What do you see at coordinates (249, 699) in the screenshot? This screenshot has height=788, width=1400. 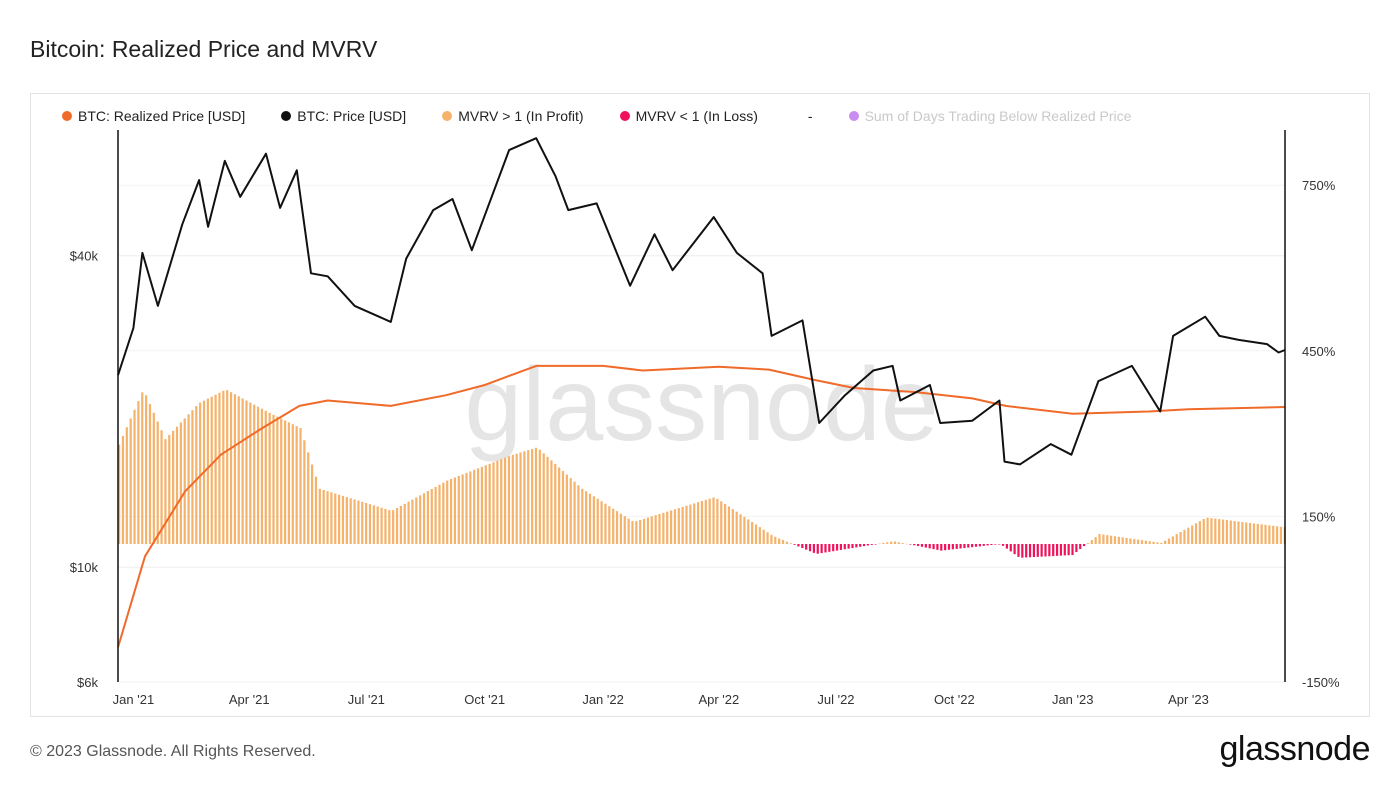 I see `x-tick-label: Apr '21` at bounding box center [249, 699].